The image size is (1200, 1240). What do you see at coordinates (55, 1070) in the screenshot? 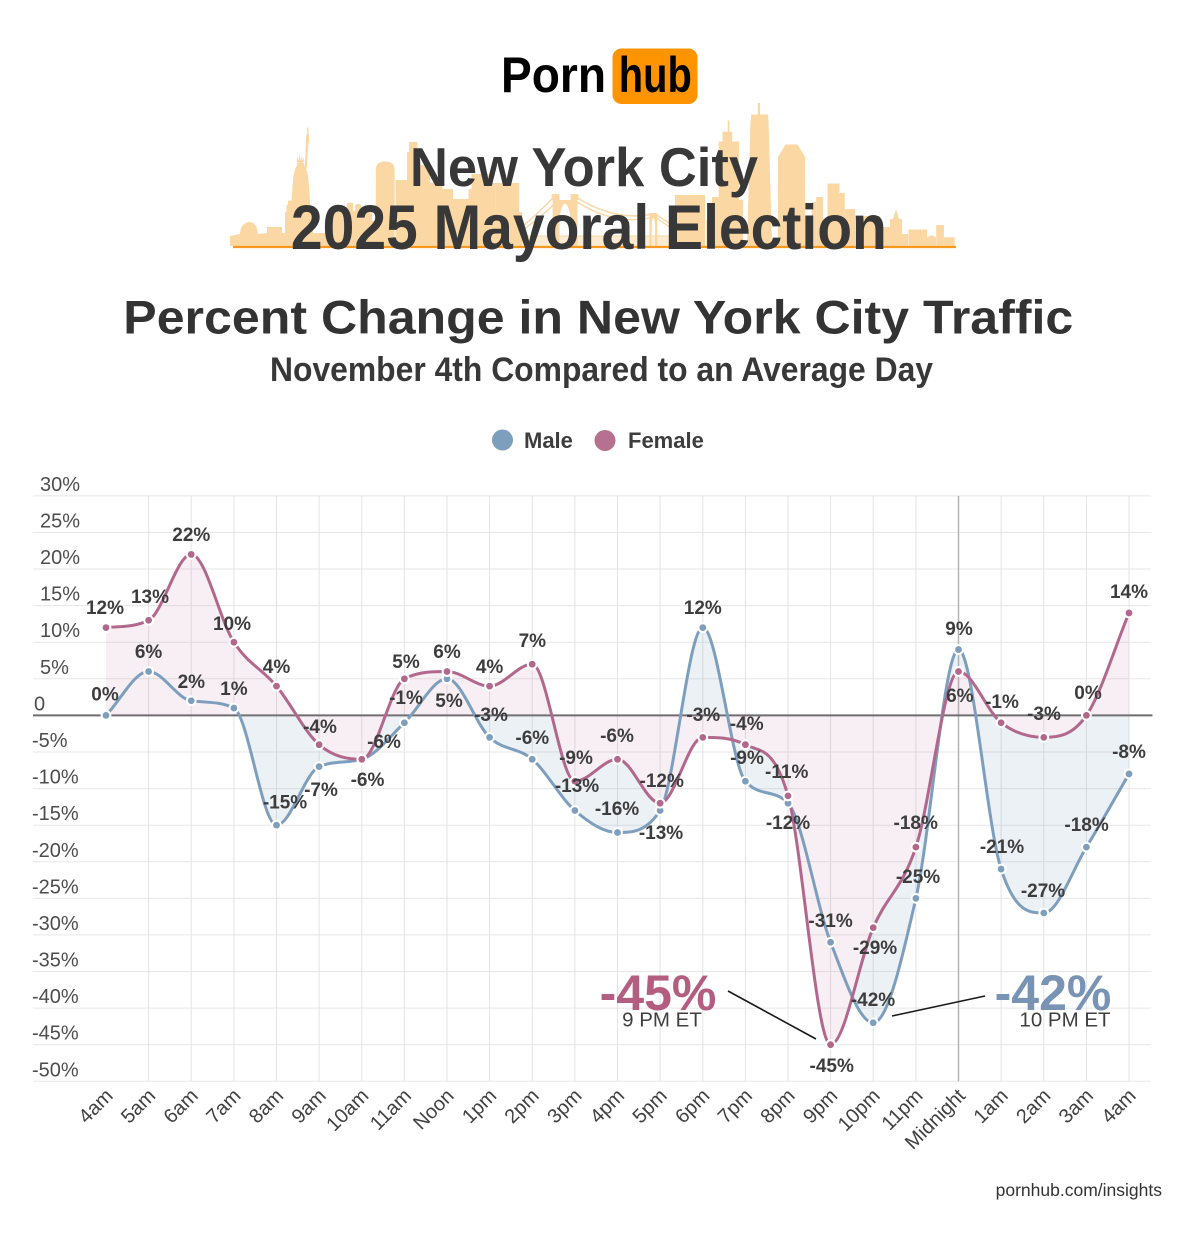
I see `svg-text: -50%` at bounding box center [55, 1070].